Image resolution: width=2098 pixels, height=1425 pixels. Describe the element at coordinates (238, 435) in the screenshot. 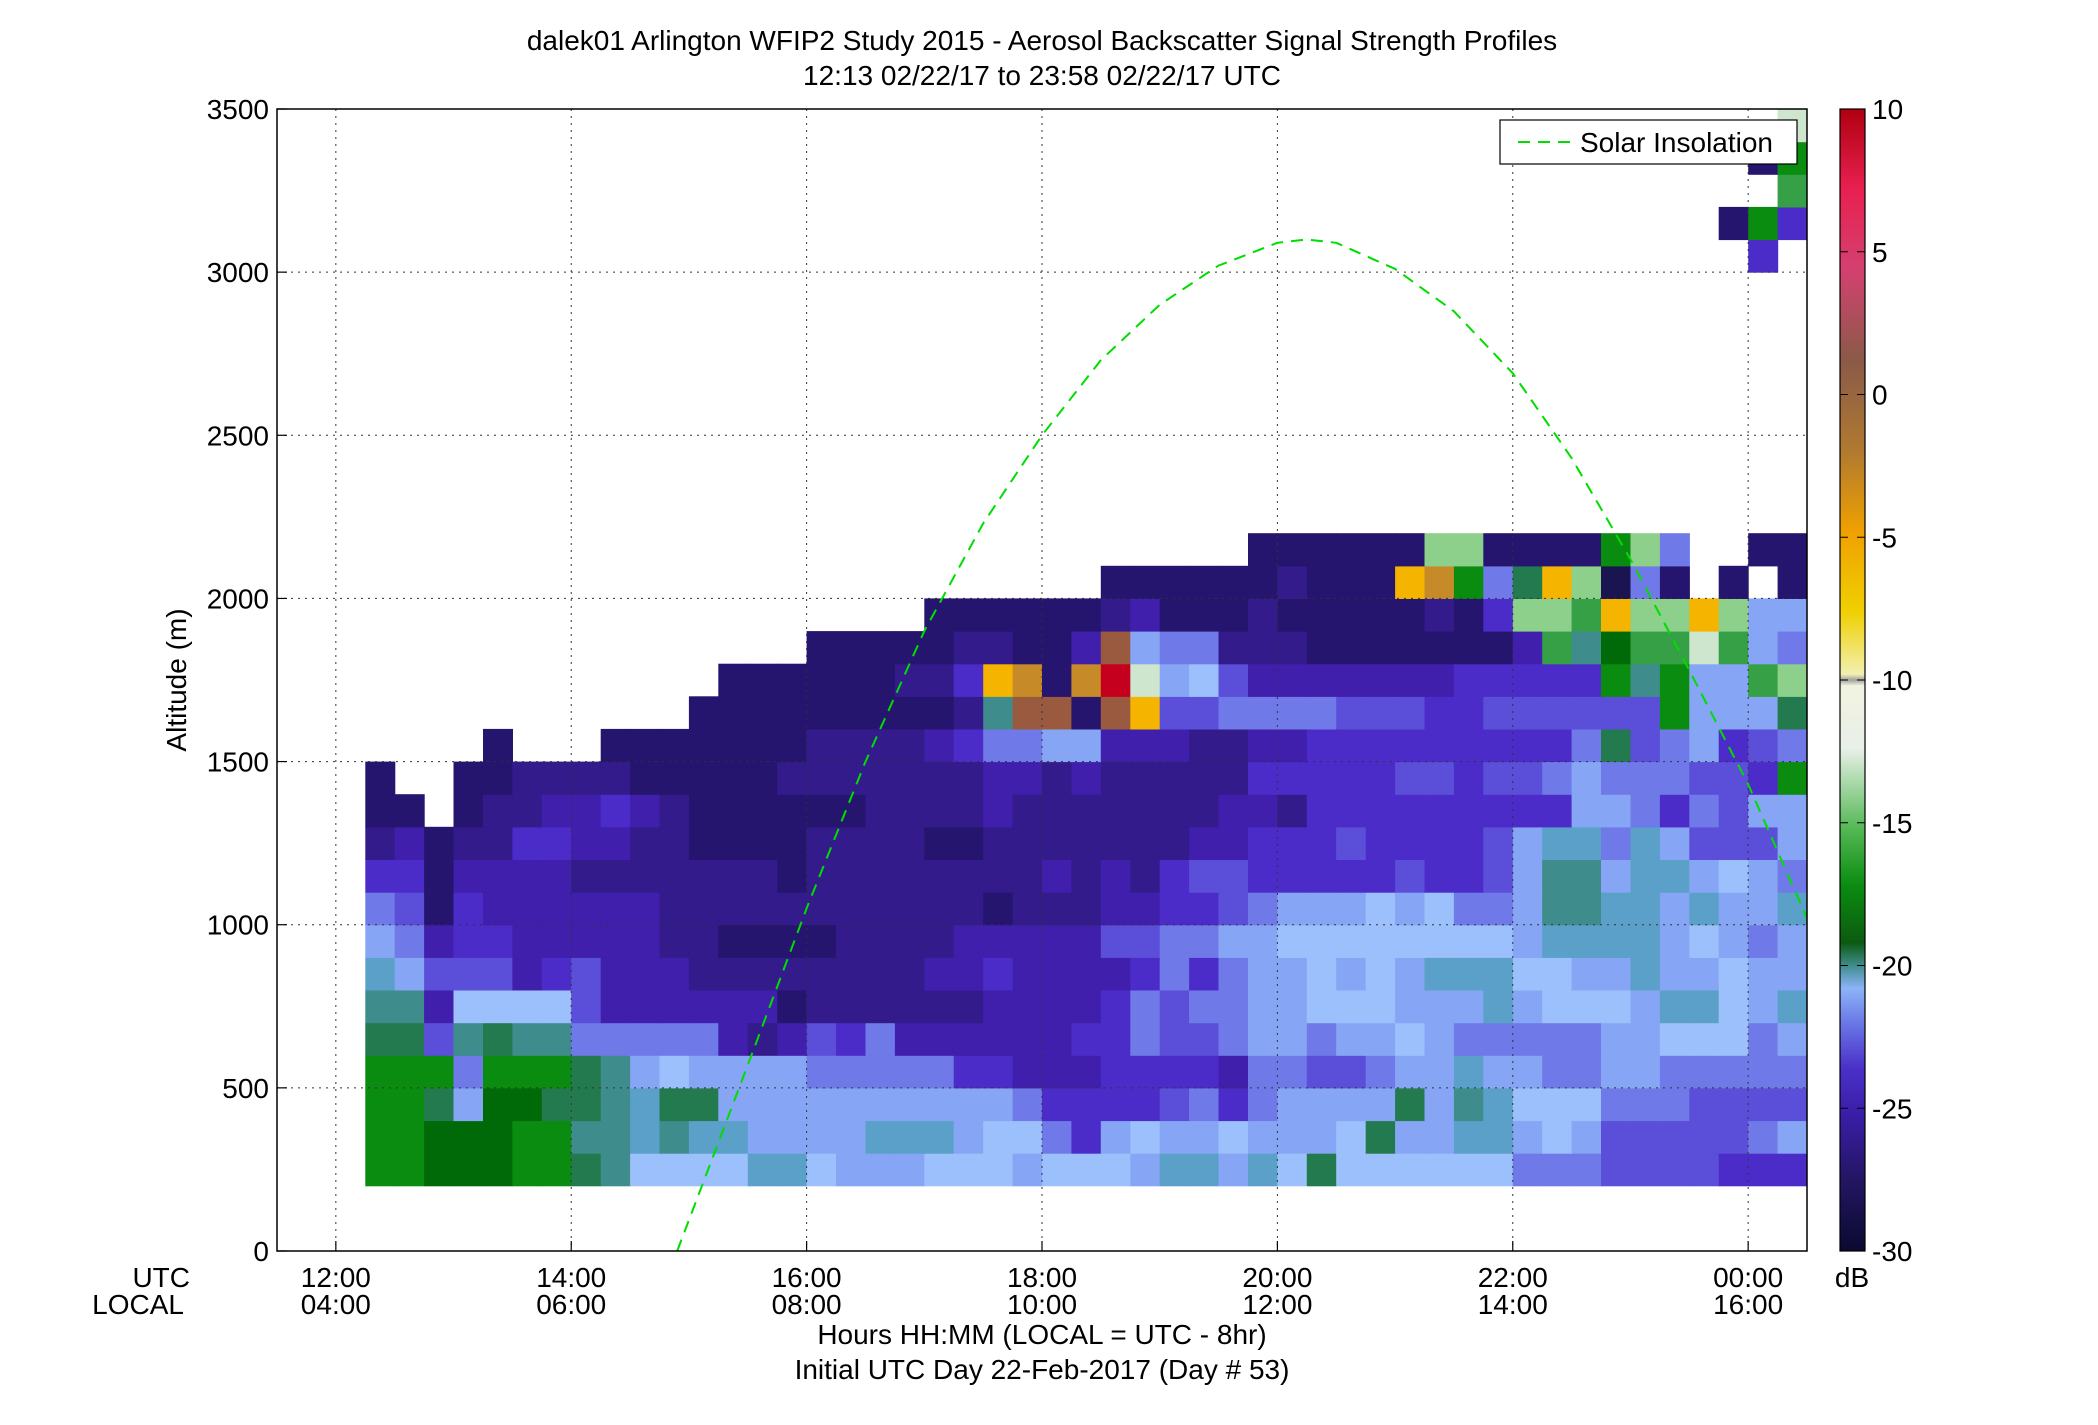

I see `y-tick-label: 2500` at that location.